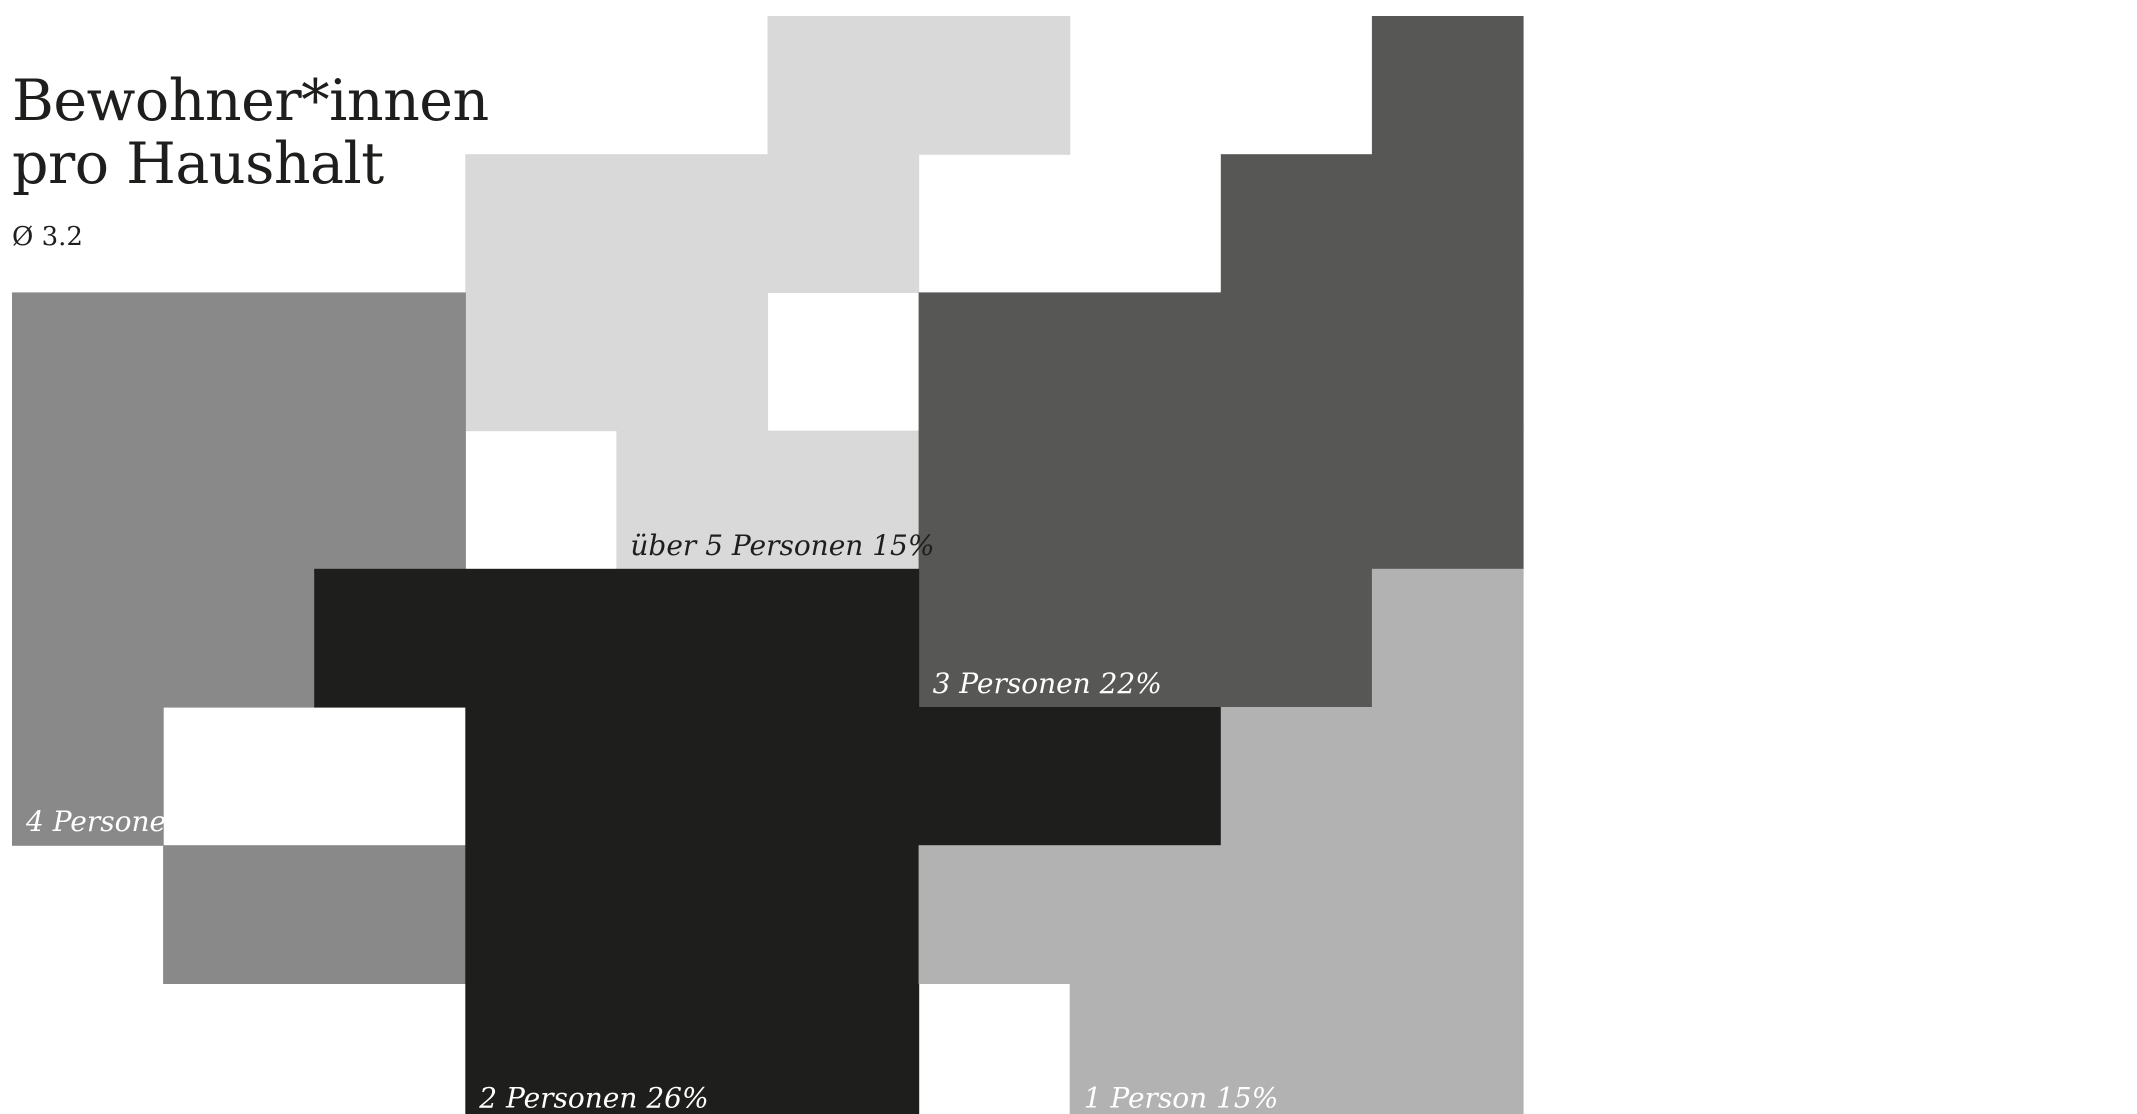  What do you see at coordinates (198, 164) in the screenshot?
I see `chart-title-line-2: pro Haushalt` at bounding box center [198, 164].